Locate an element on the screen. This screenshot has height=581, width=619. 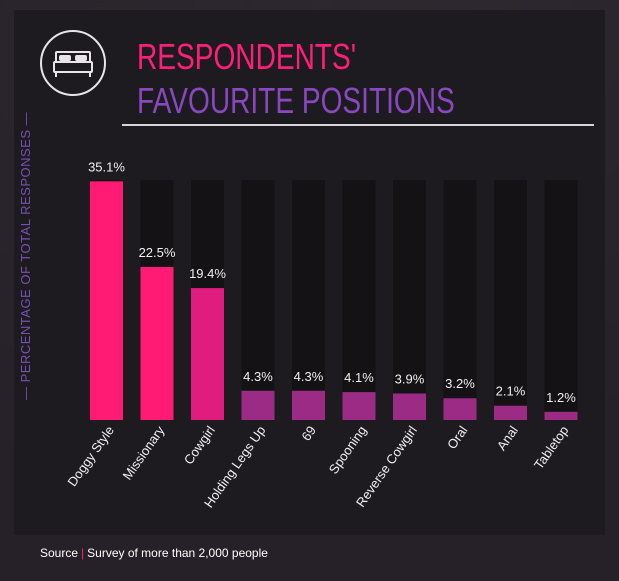
category-label: Missionary is located at coordinates (144, 453).